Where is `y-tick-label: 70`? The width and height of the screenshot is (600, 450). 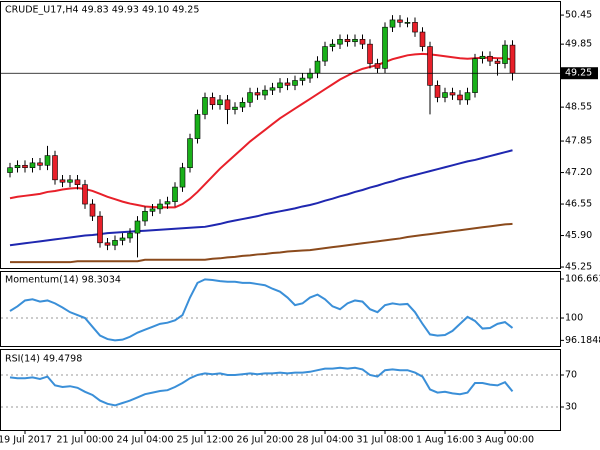
y-tick-label: 70 is located at coordinates (571, 375).